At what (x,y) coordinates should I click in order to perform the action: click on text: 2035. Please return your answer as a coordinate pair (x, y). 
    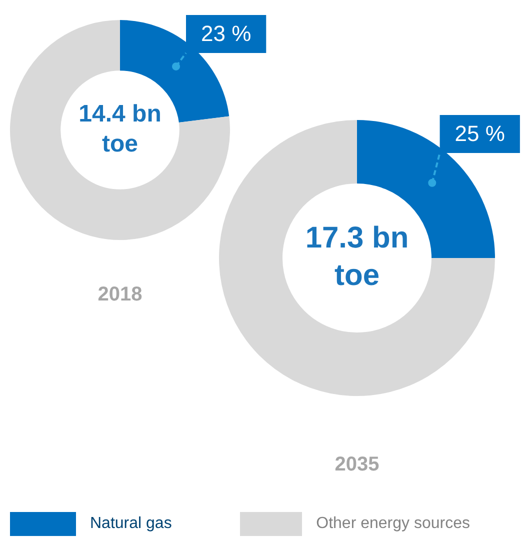
    Looking at the image, I should click on (357, 465).